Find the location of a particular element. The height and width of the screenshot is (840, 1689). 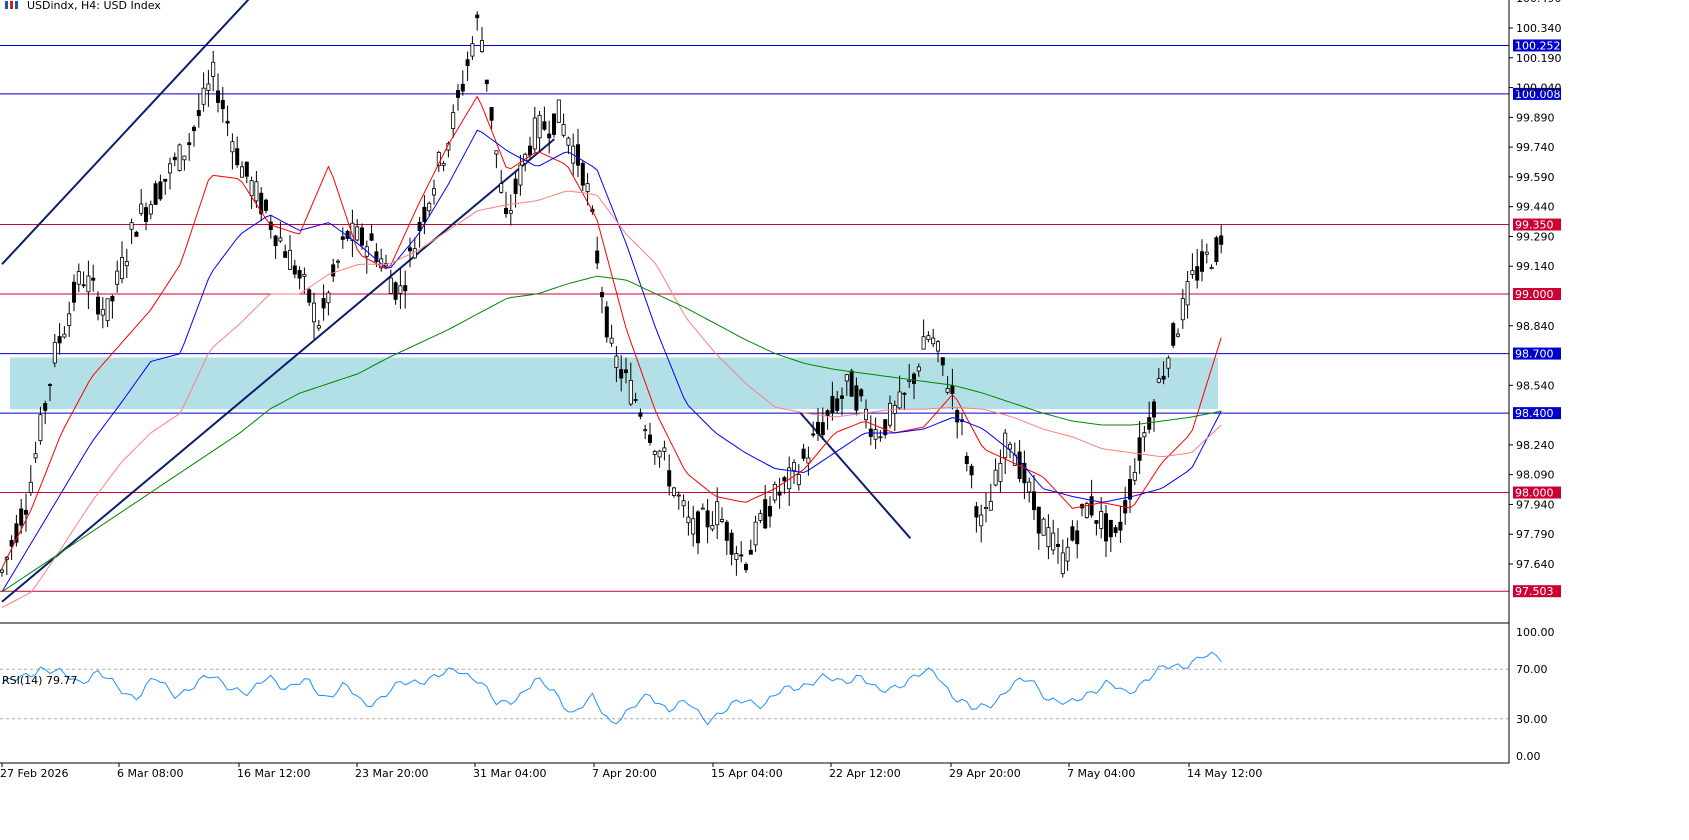

level-label-box is located at coordinates (1537, 591).